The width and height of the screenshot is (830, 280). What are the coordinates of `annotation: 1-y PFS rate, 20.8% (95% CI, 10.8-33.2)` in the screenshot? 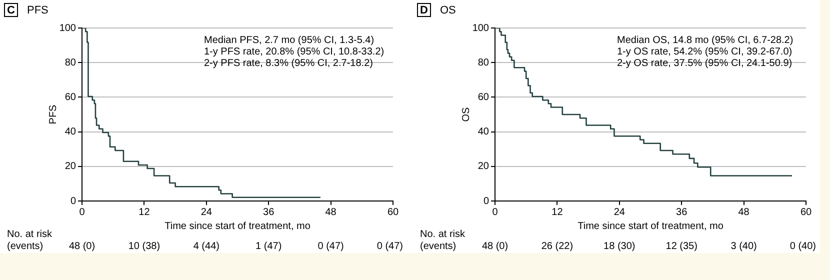 It's located at (294, 52).